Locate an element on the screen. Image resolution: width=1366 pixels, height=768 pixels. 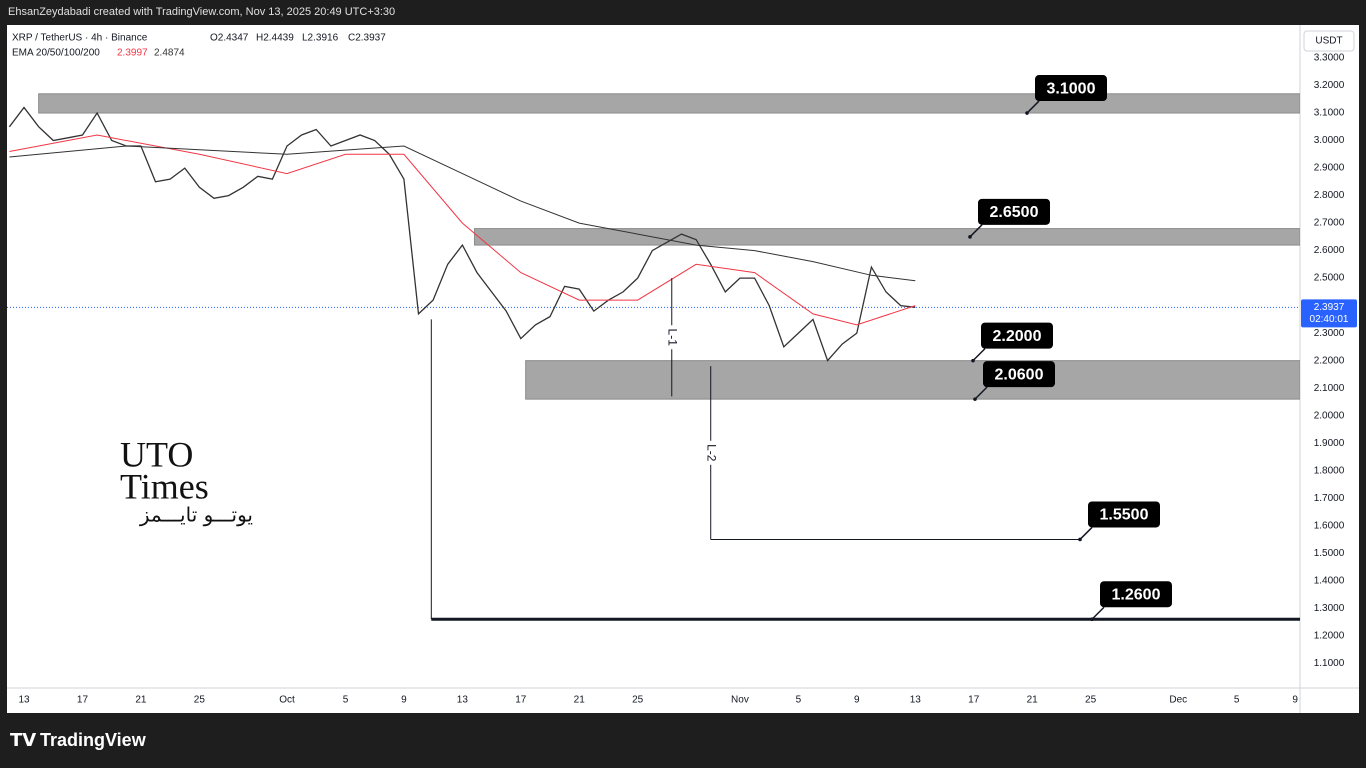
currency-button is located at coordinates (1329, 41).